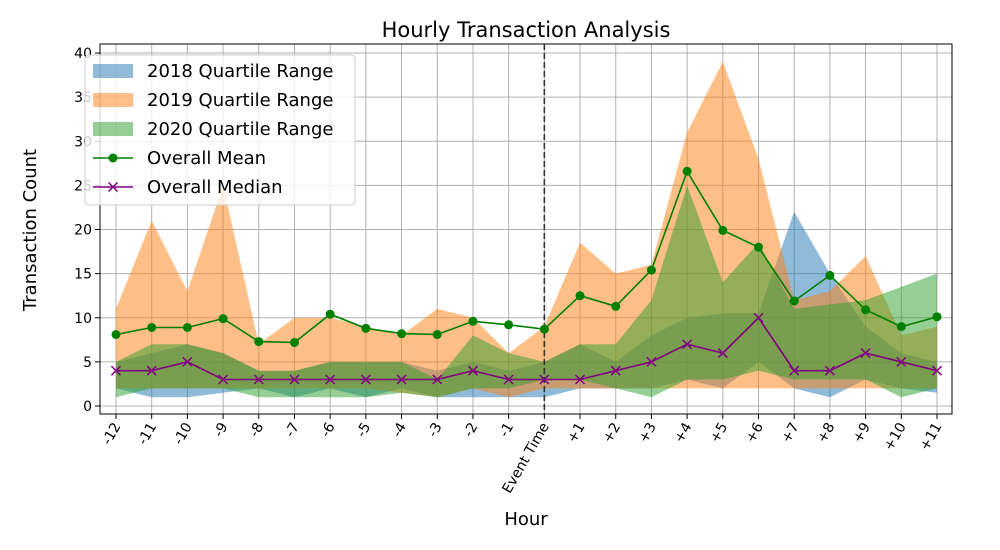  What do you see at coordinates (30, 230) in the screenshot?
I see `y-axis-title: Transaction Count` at bounding box center [30, 230].